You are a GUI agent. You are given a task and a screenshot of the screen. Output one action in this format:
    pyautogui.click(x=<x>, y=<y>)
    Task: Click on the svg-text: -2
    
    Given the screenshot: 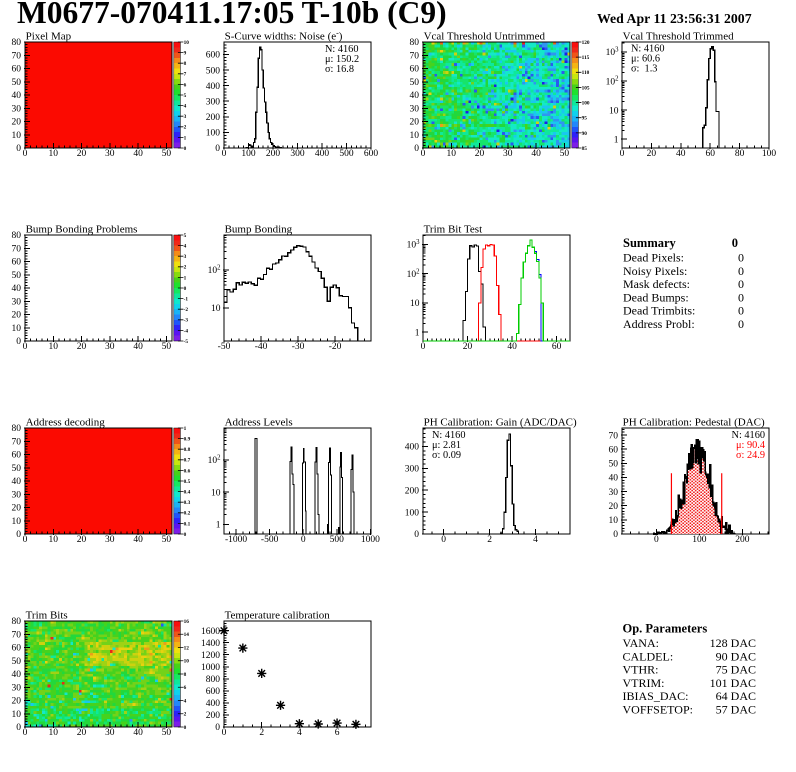 What is the action you would take?
    pyautogui.click(x=186, y=310)
    